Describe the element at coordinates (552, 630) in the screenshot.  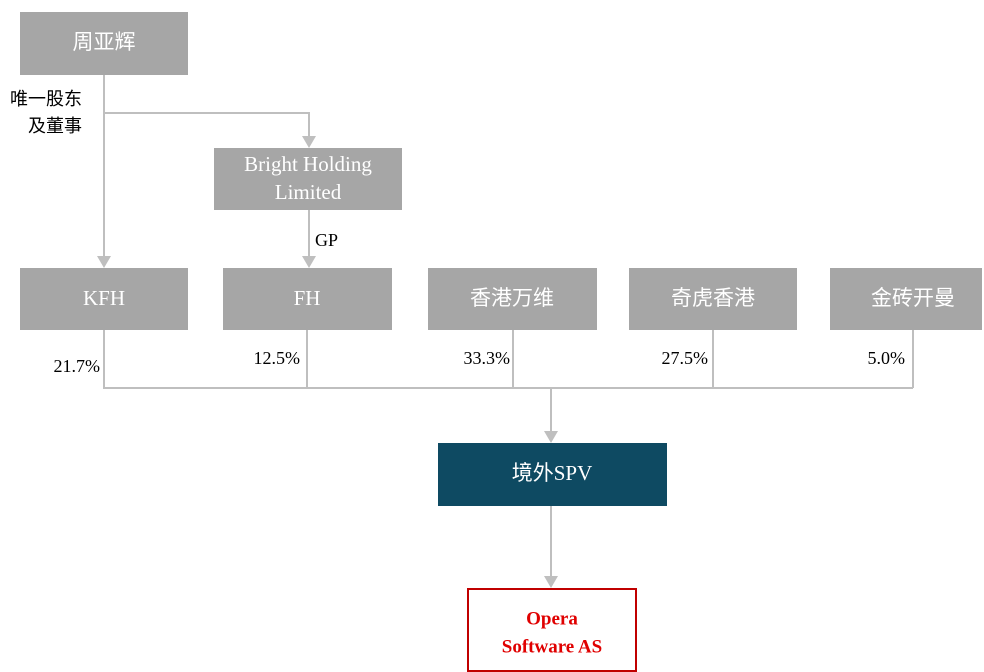
I see `target-box` at that location.